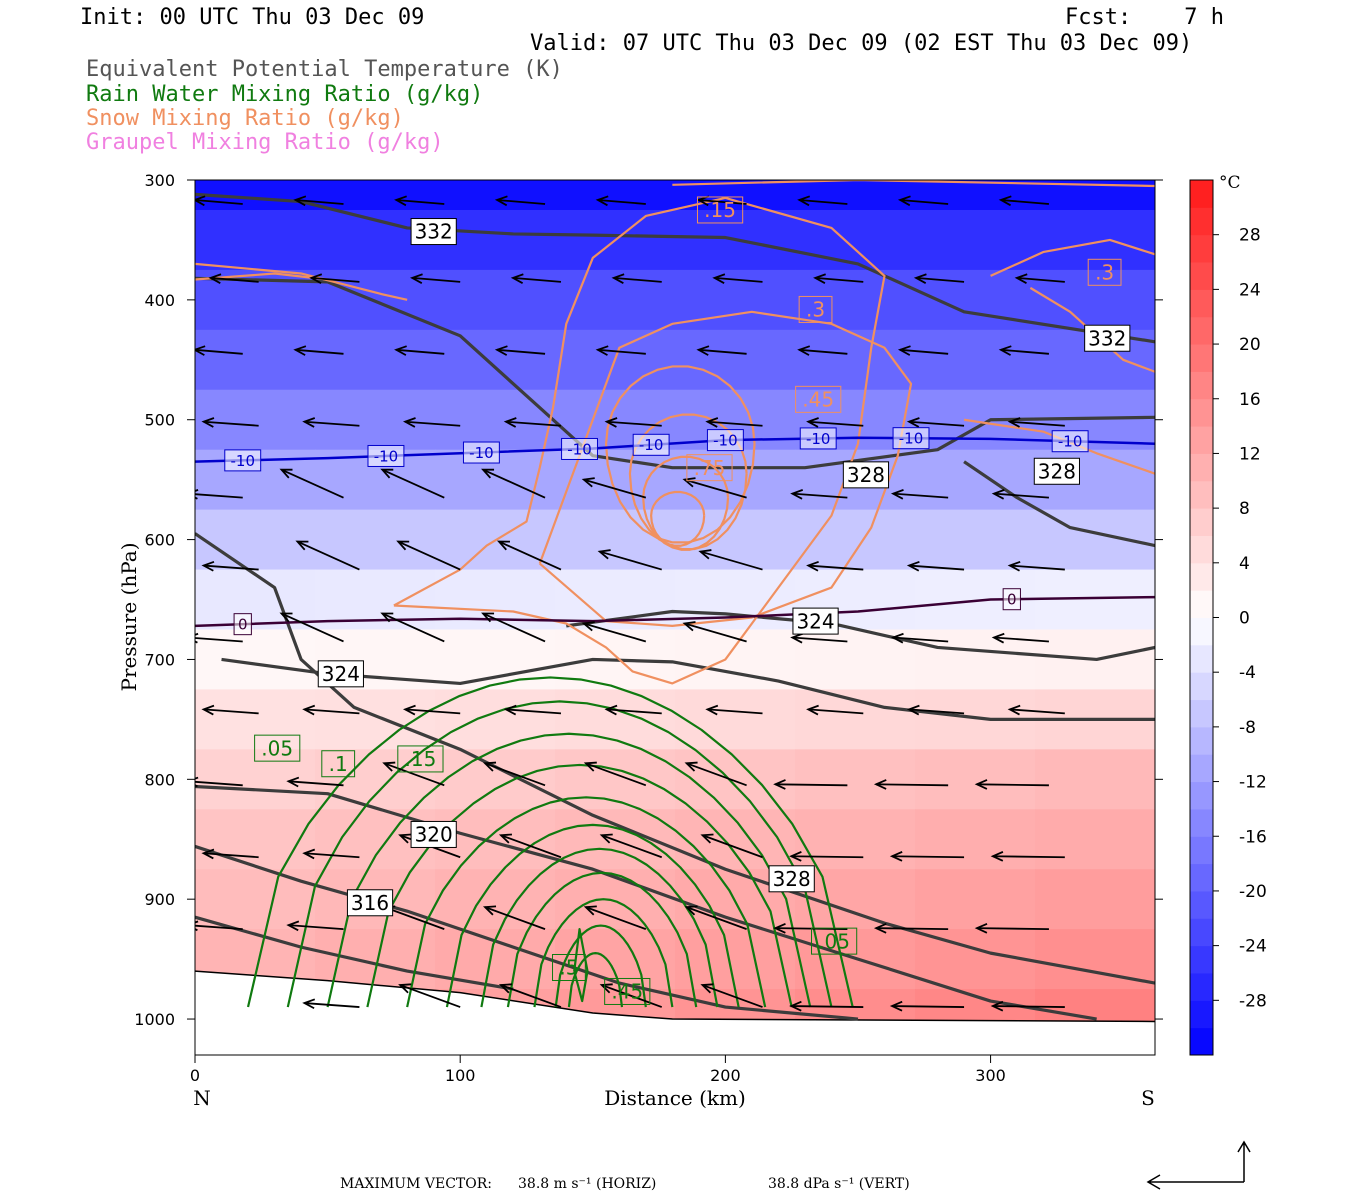 This screenshot has height=1200, width=1350. Describe the element at coordinates (1250, 345) in the screenshot. I see `colorbar-tick-label: 20` at that location.